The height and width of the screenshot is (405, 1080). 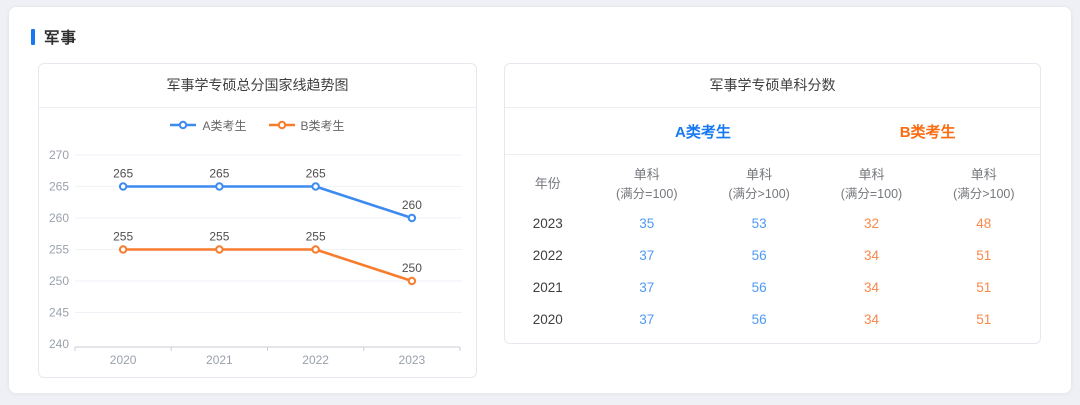 What do you see at coordinates (927, 131) in the screenshot?
I see `group-header-b: B类考生` at bounding box center [927, 131].